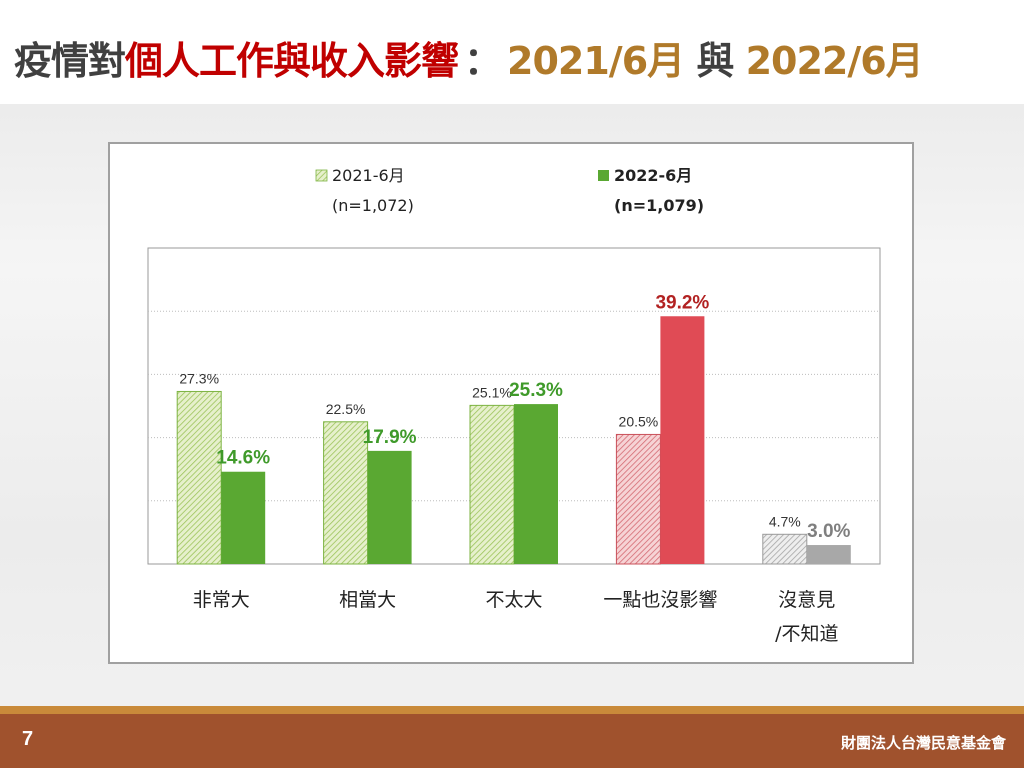 Image resolution: width=1024 pixels, height=768 pixels. I want to click on title-date-2021: 2021/6月, so click(596, 61).